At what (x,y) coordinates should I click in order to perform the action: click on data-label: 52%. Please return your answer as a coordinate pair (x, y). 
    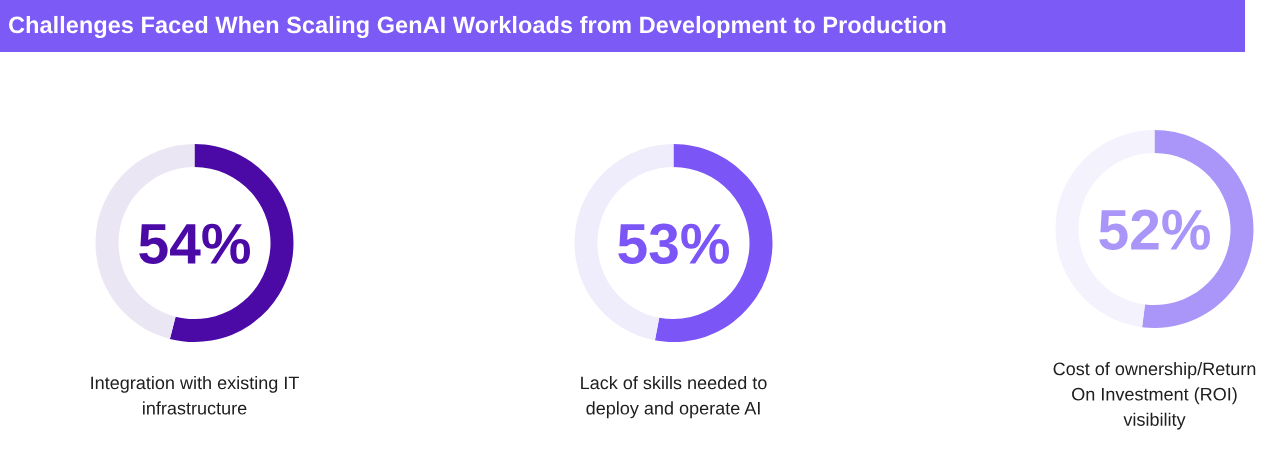
    Looking at the image, I should click on (1154, 229).